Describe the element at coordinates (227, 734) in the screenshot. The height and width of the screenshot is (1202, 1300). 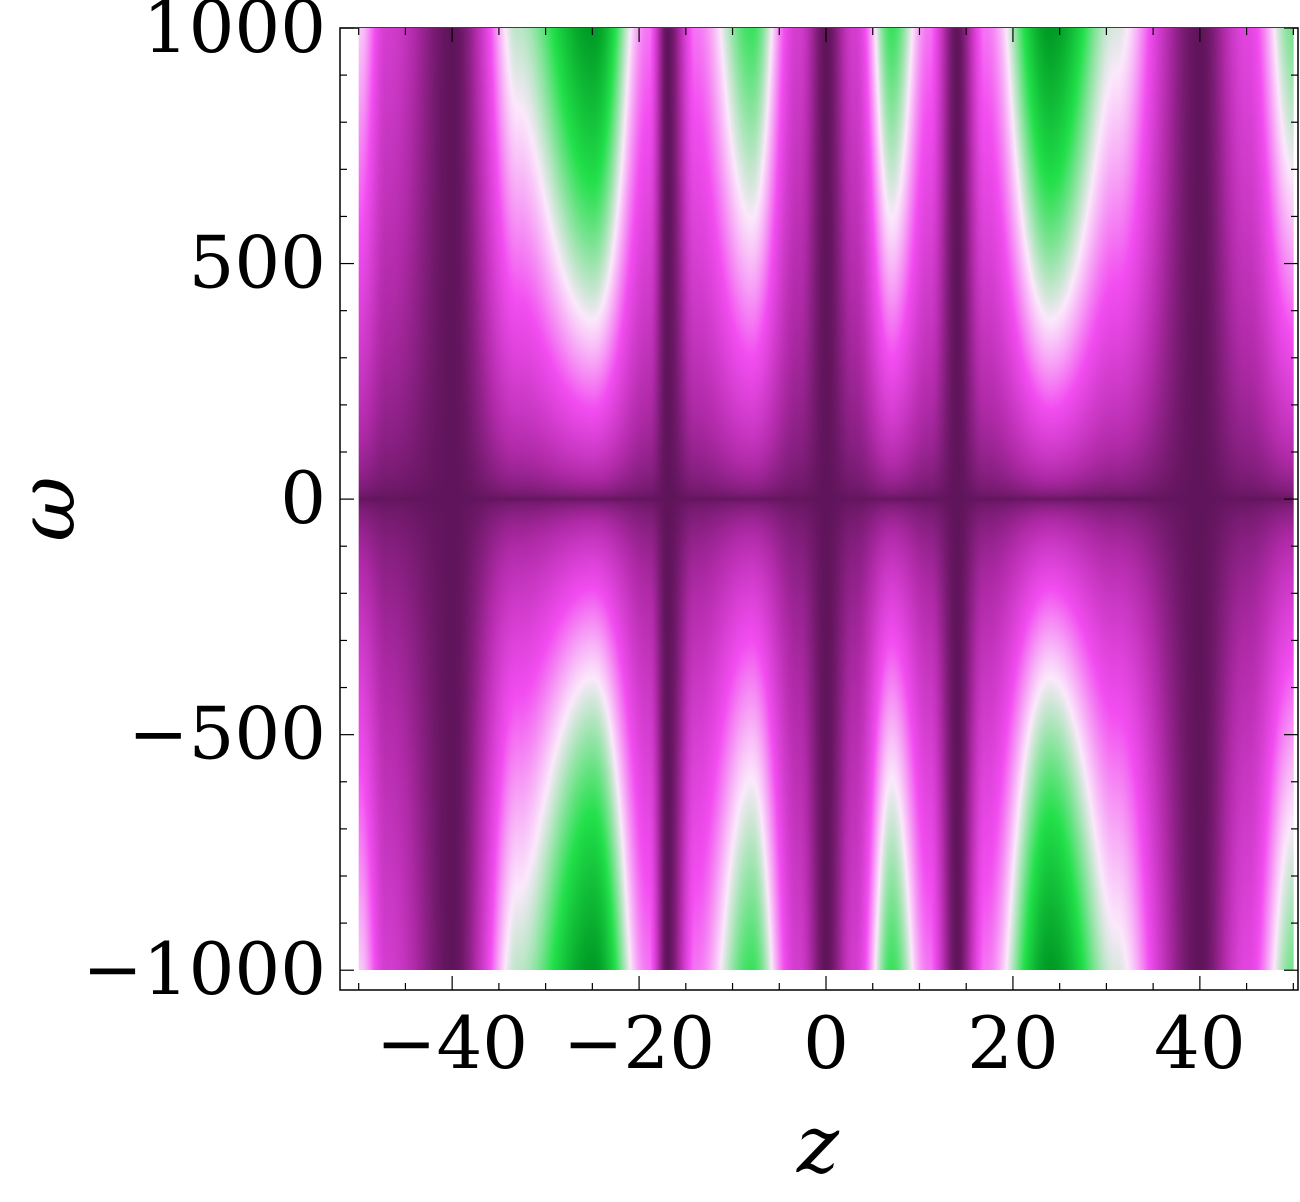
I see `y-tick-label: −500` at that location.